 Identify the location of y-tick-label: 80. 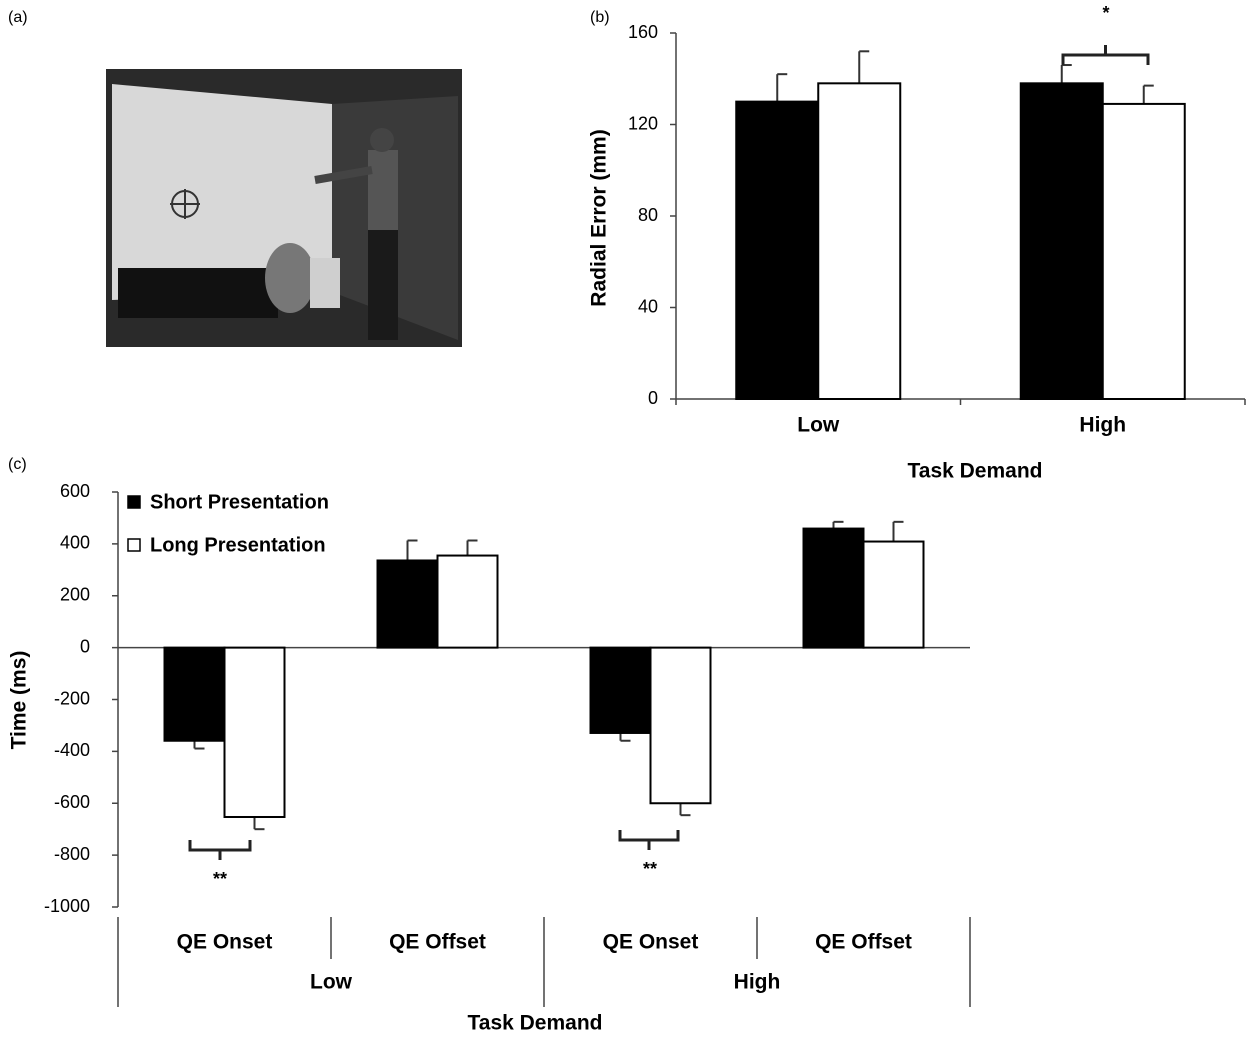
(648, 215).